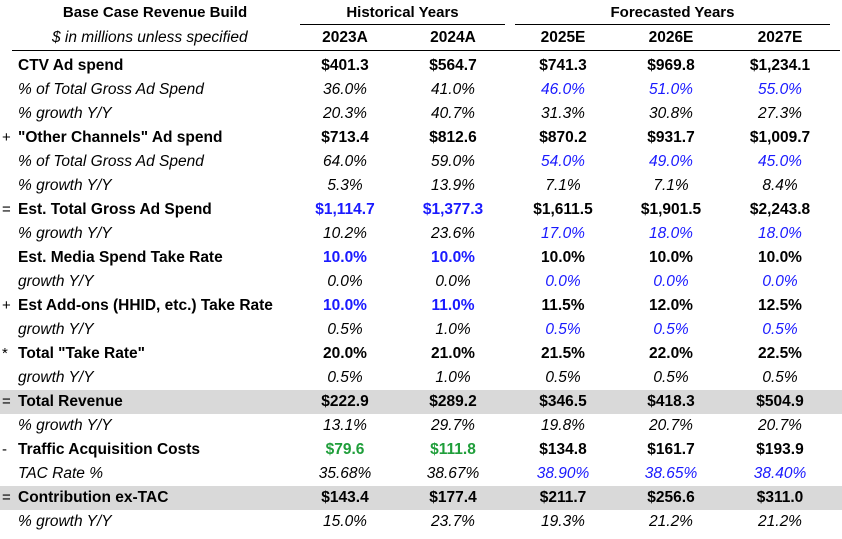 The width and height of the screenshot is (842, 539). What do you see at coordinates (453, 497) in the screenshot?
I see `value-cell: $177.4` at bounding box center [453, 497].